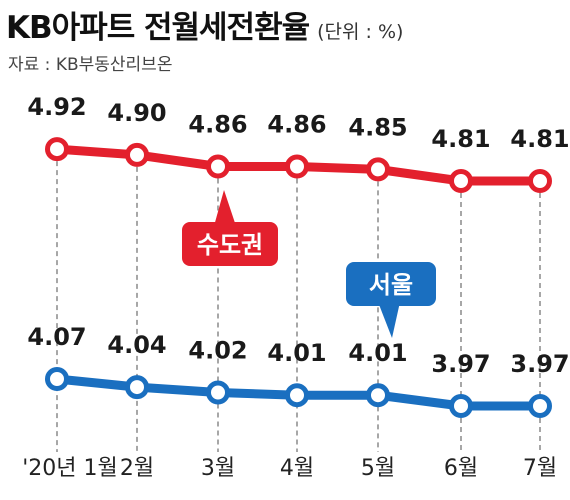 This screenshot has width=570, height=500. What do you see at coordinates (136, 345) in the screenshot?
I see `value-label-seoul: 4.04` at bounding box center [136, 345].